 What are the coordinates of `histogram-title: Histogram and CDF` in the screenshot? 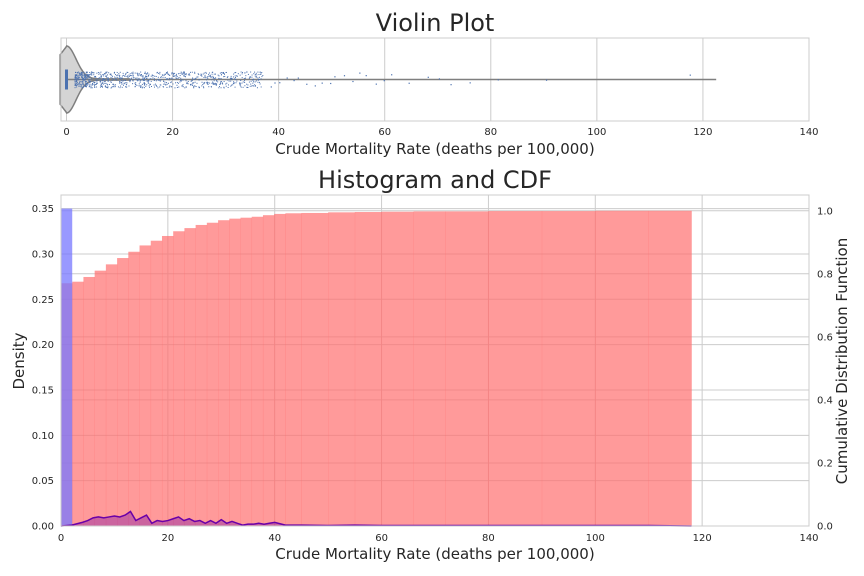 It's located at (435, 180).